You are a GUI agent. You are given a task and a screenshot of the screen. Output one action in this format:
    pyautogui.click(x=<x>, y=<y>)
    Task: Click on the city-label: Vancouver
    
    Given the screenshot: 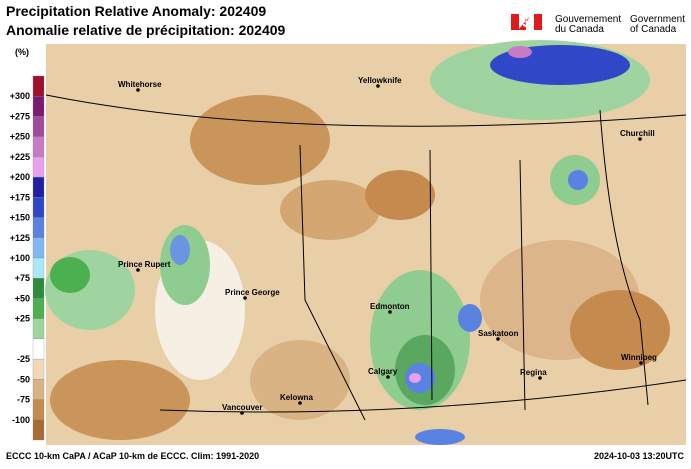 What is the action you would take?
    pyautogui.click(x=242, y=407)
    